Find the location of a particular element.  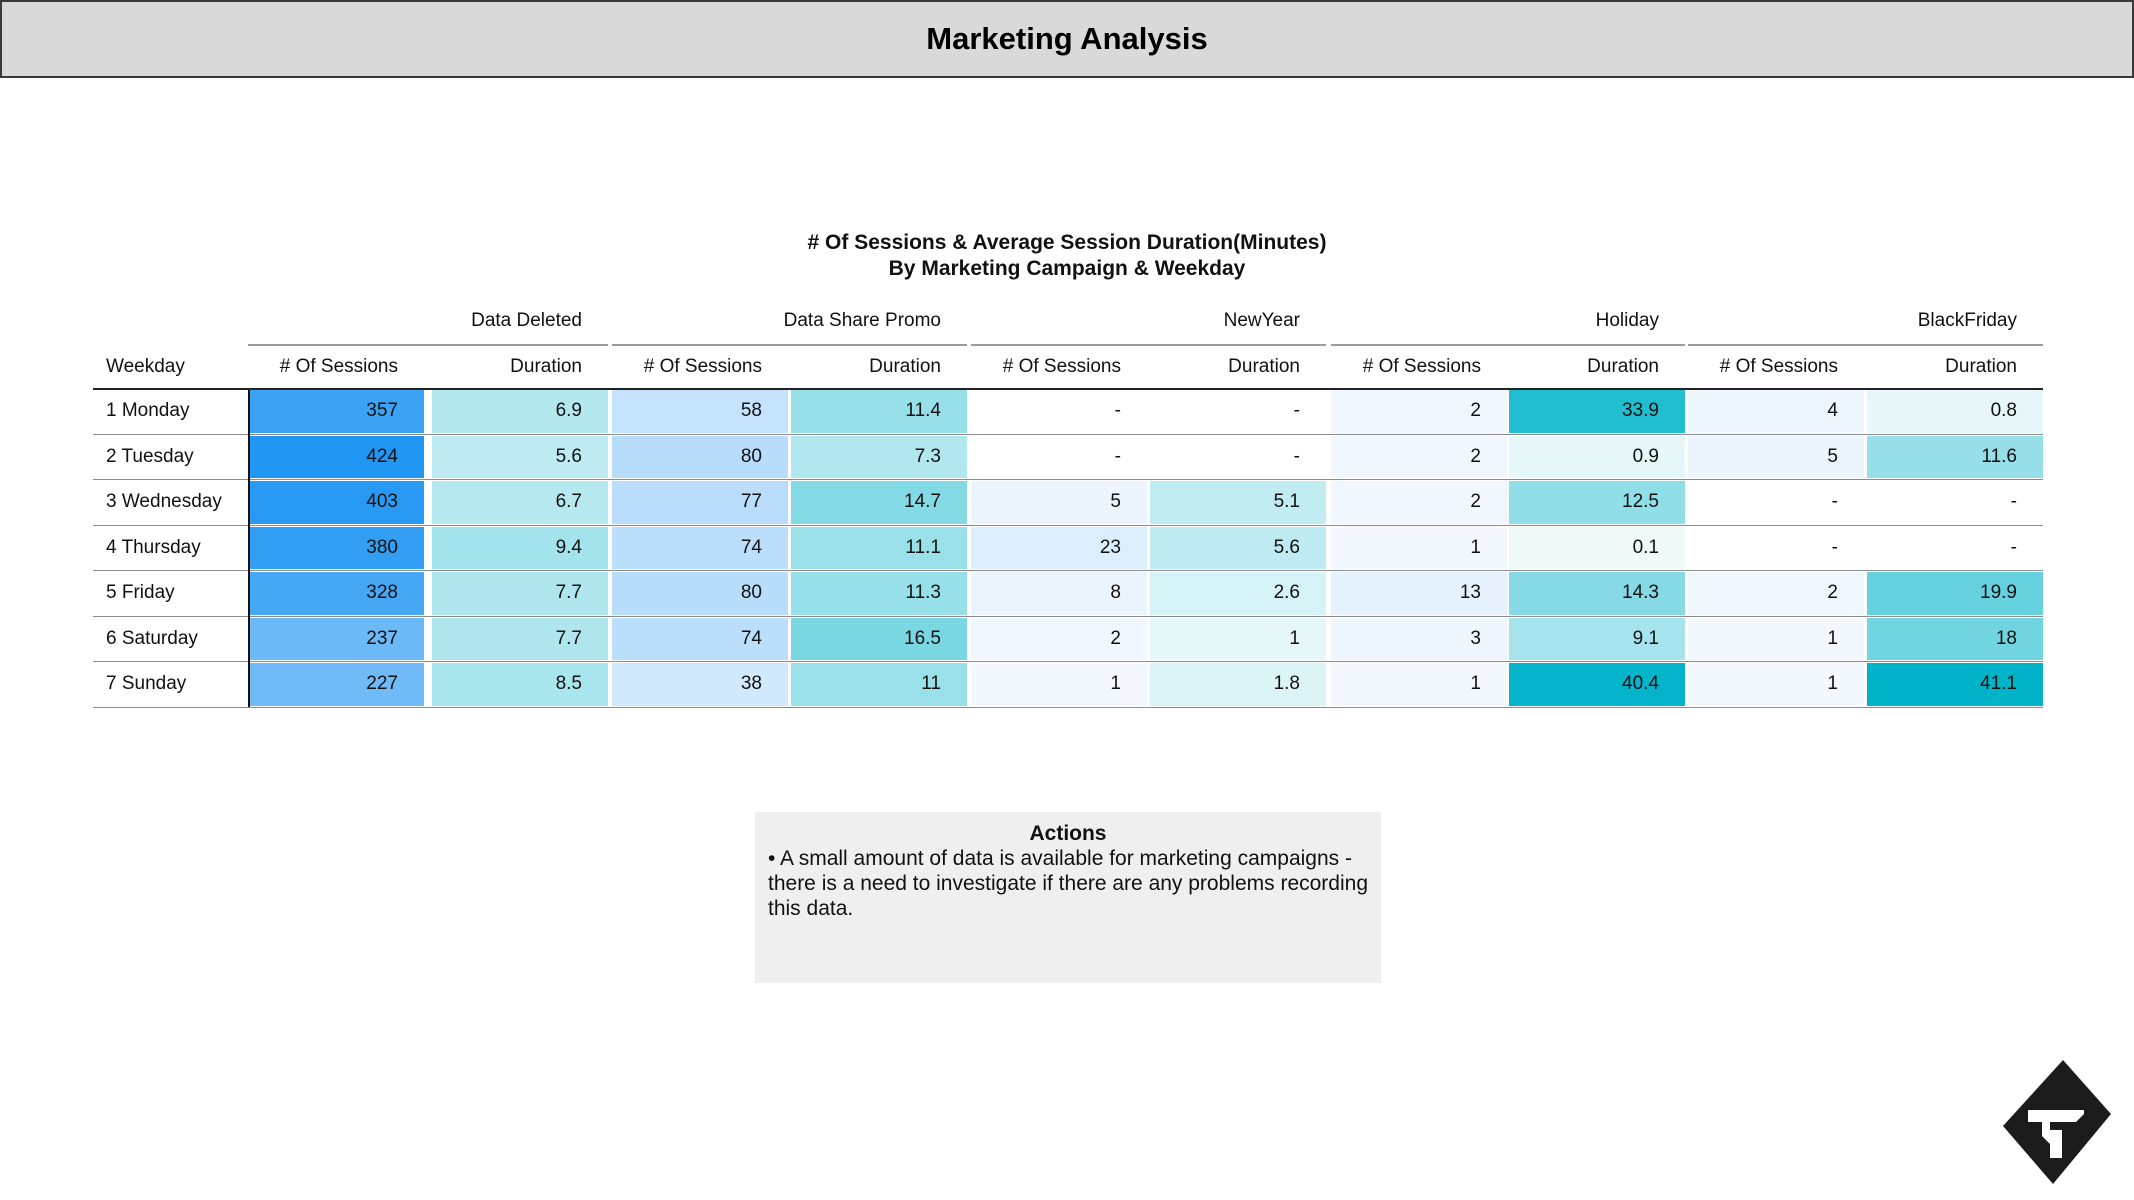

campaign-header-data-deleted: Data Deleted is located at coordinates (526, 320).